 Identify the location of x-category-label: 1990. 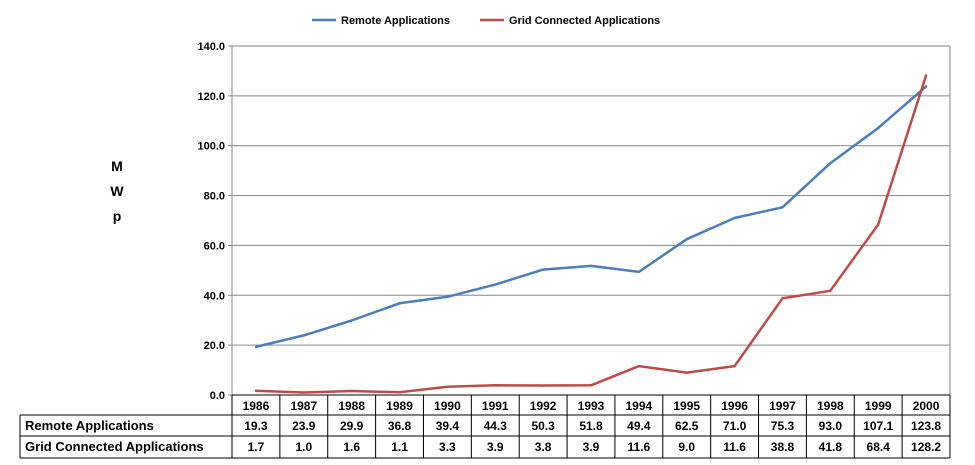
(447, 406).